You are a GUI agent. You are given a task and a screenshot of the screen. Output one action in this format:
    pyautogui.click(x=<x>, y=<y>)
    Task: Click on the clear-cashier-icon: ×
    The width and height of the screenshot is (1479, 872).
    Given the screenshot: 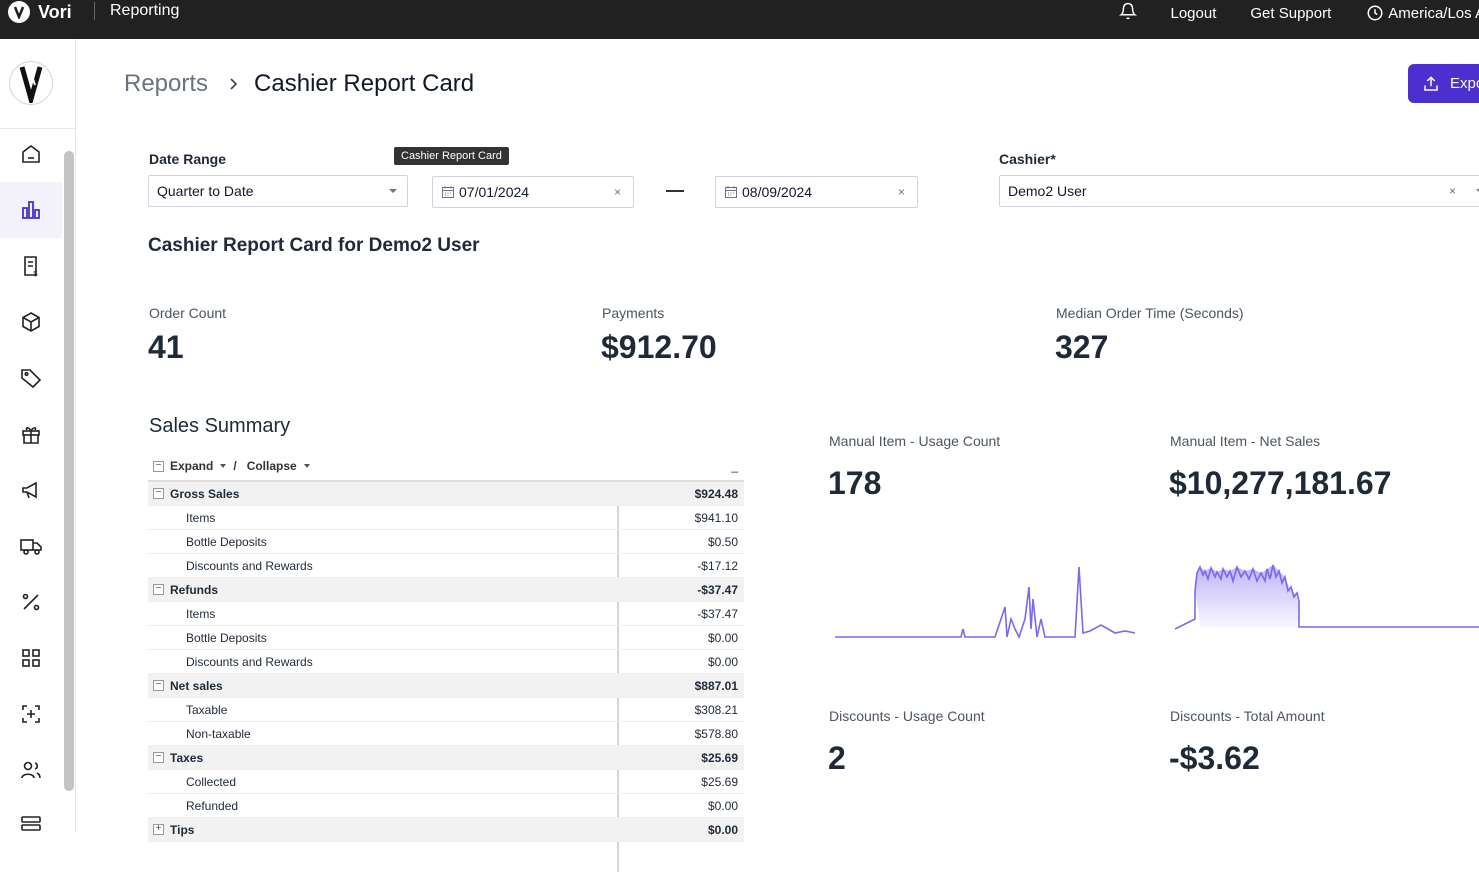 What is the action you would take?
    pyautogui.click(x=1452, y=191)
    